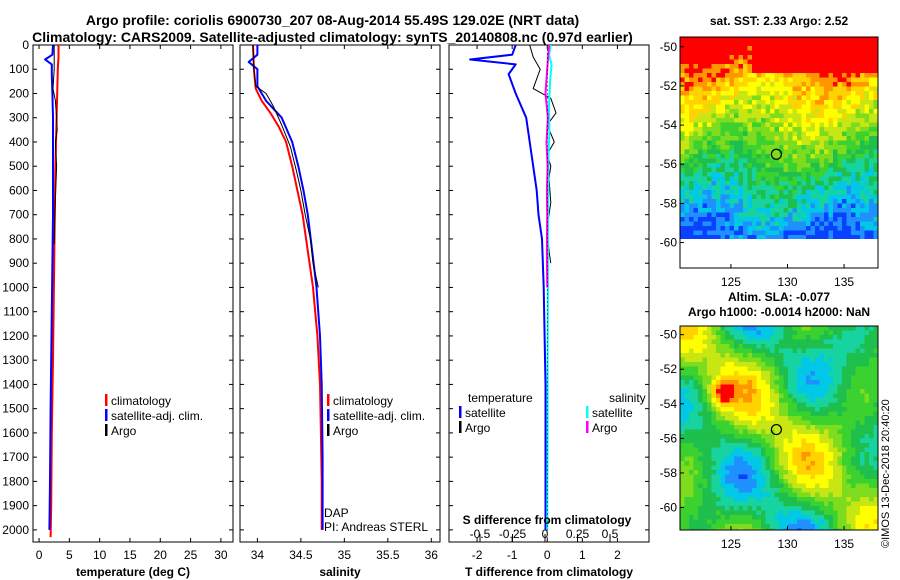  I want to click on sst-map-title: sat. SST: 2.33 Argo: 2.52, so click(779, 21).